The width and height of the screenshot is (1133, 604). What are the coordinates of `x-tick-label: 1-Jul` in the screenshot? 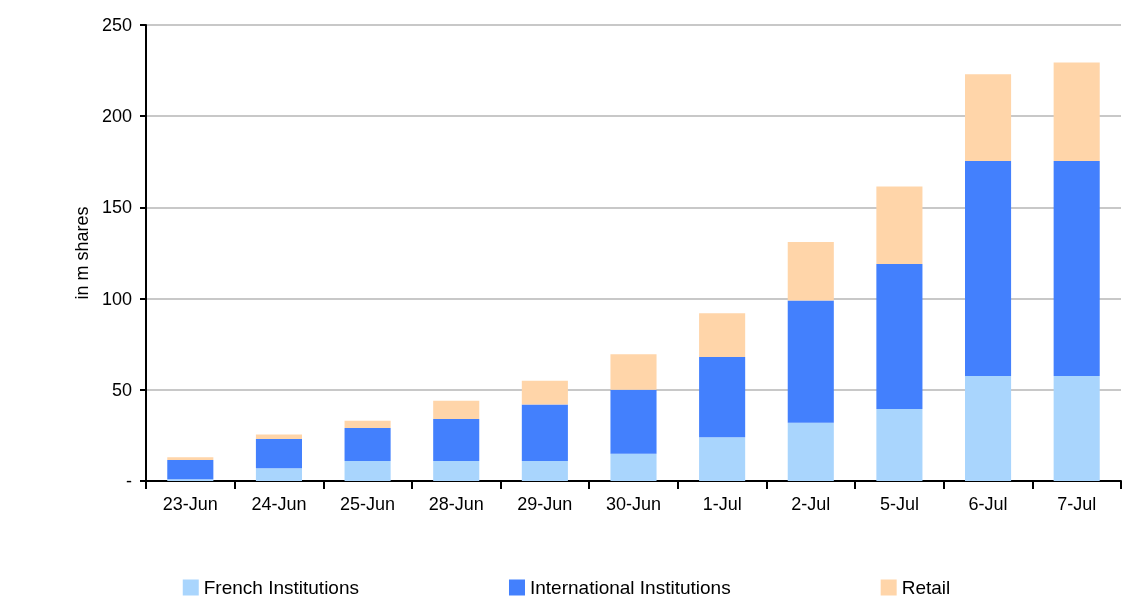 It's located at (722, 504).